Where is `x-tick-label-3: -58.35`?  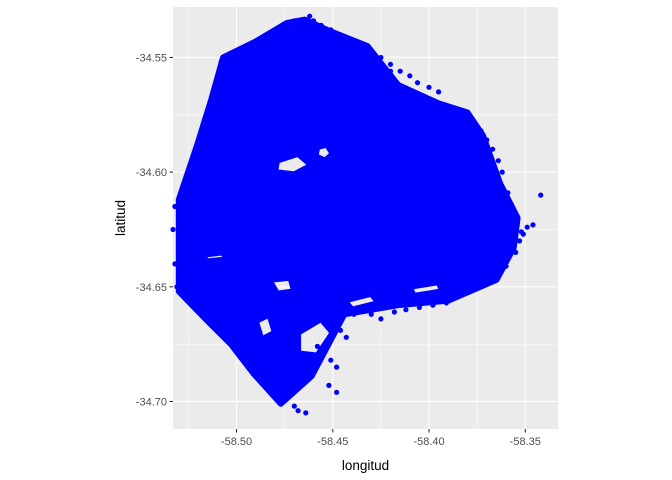
x-tick-label-3: -58.35 is located at coordinates (525, 442).